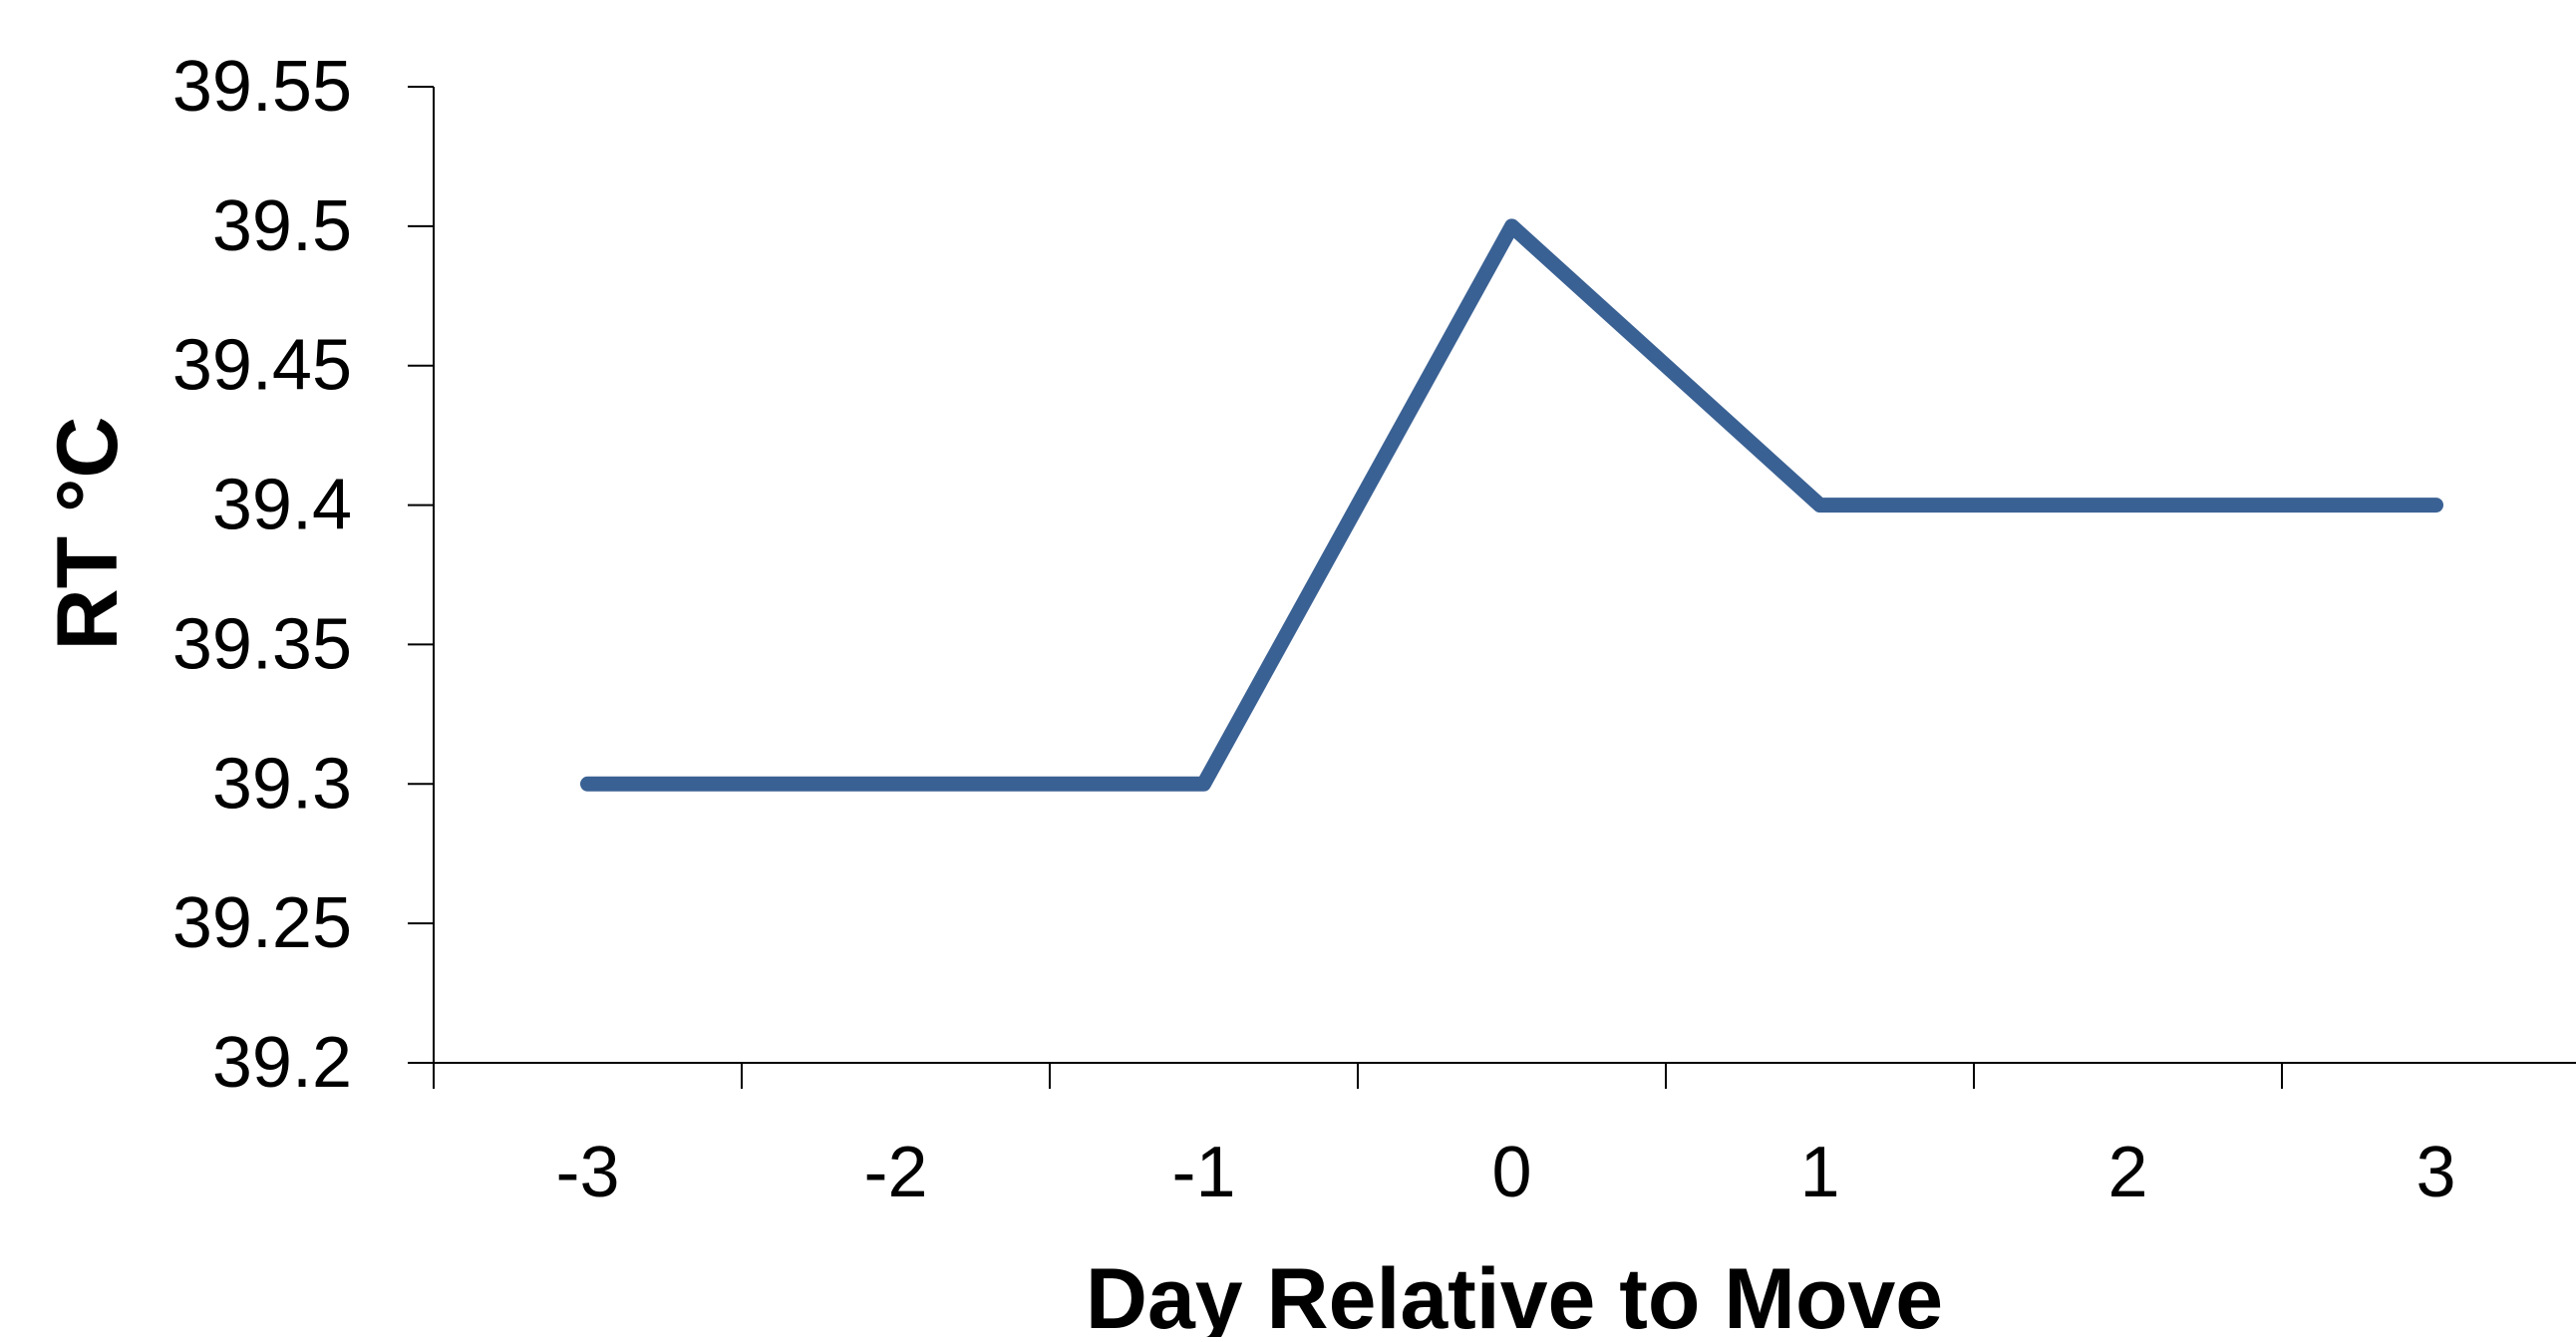  I want to click on x-tick-label: -1, so click(1203, 1172).